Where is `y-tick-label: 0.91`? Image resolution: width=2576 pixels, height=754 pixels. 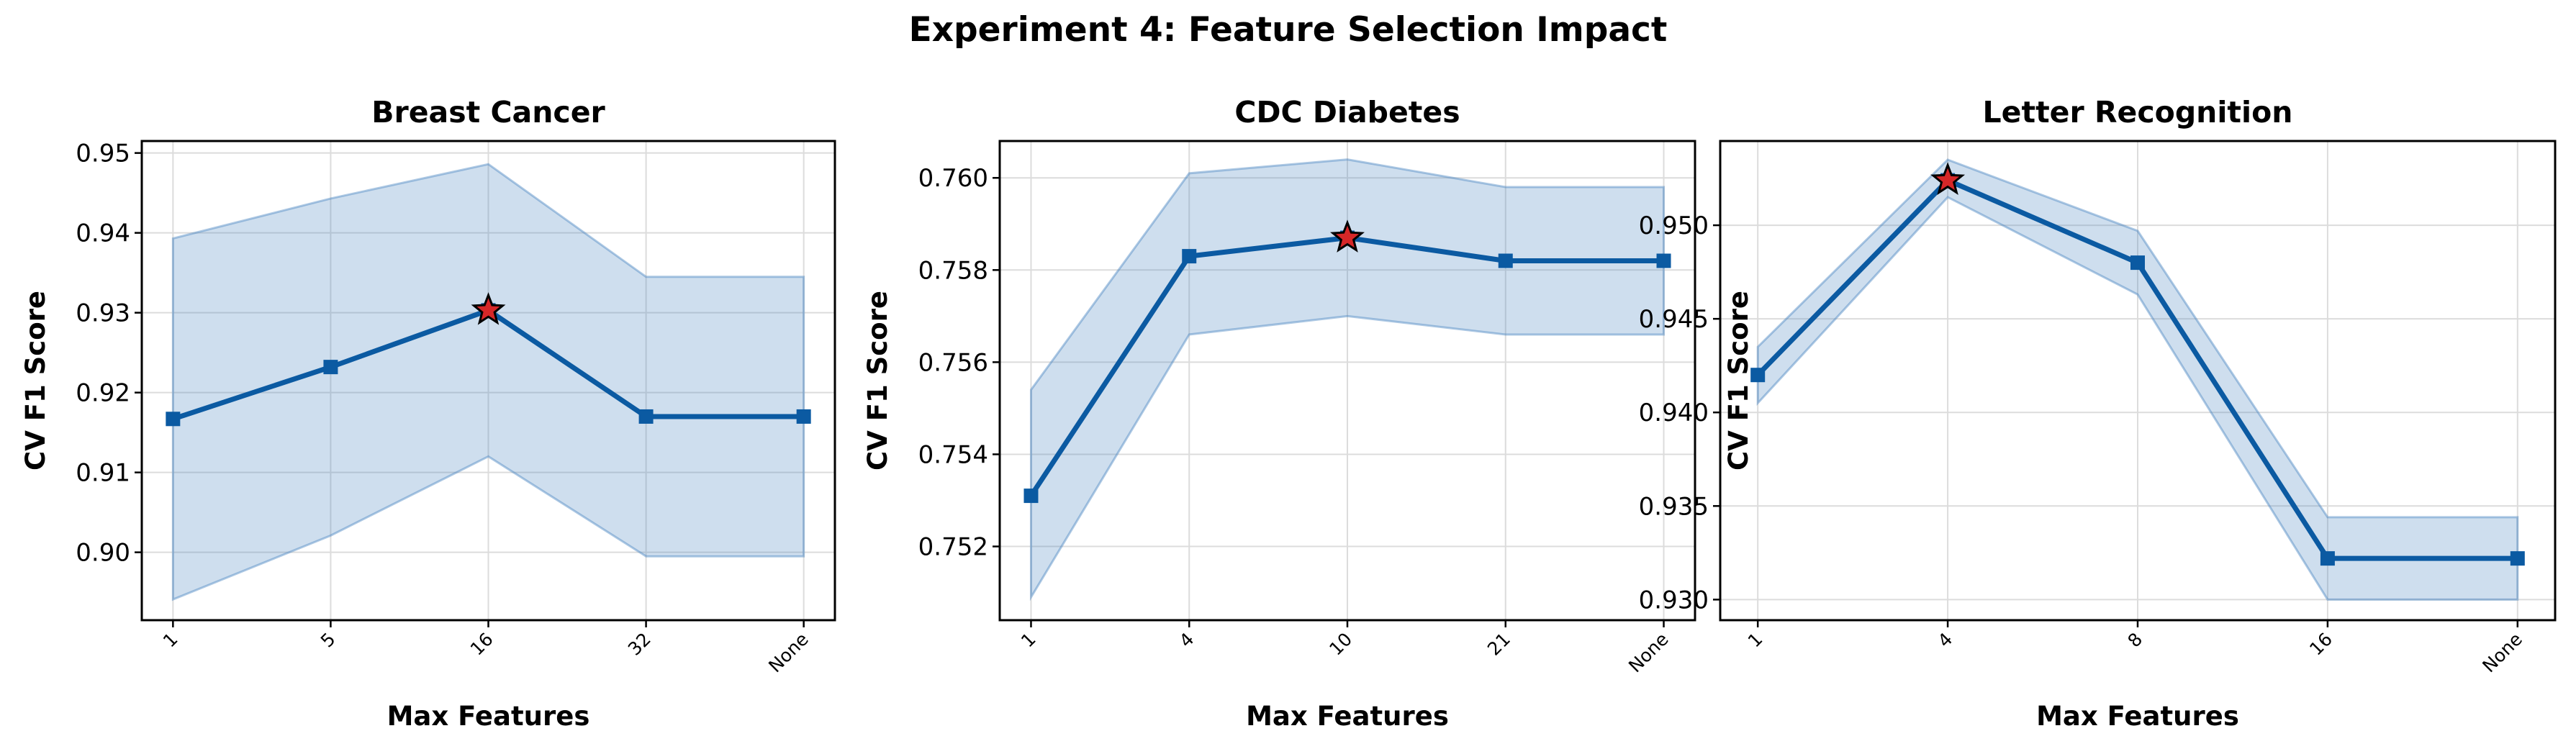
y-tick-label: 0.91 is located at coordinates (103, 473).